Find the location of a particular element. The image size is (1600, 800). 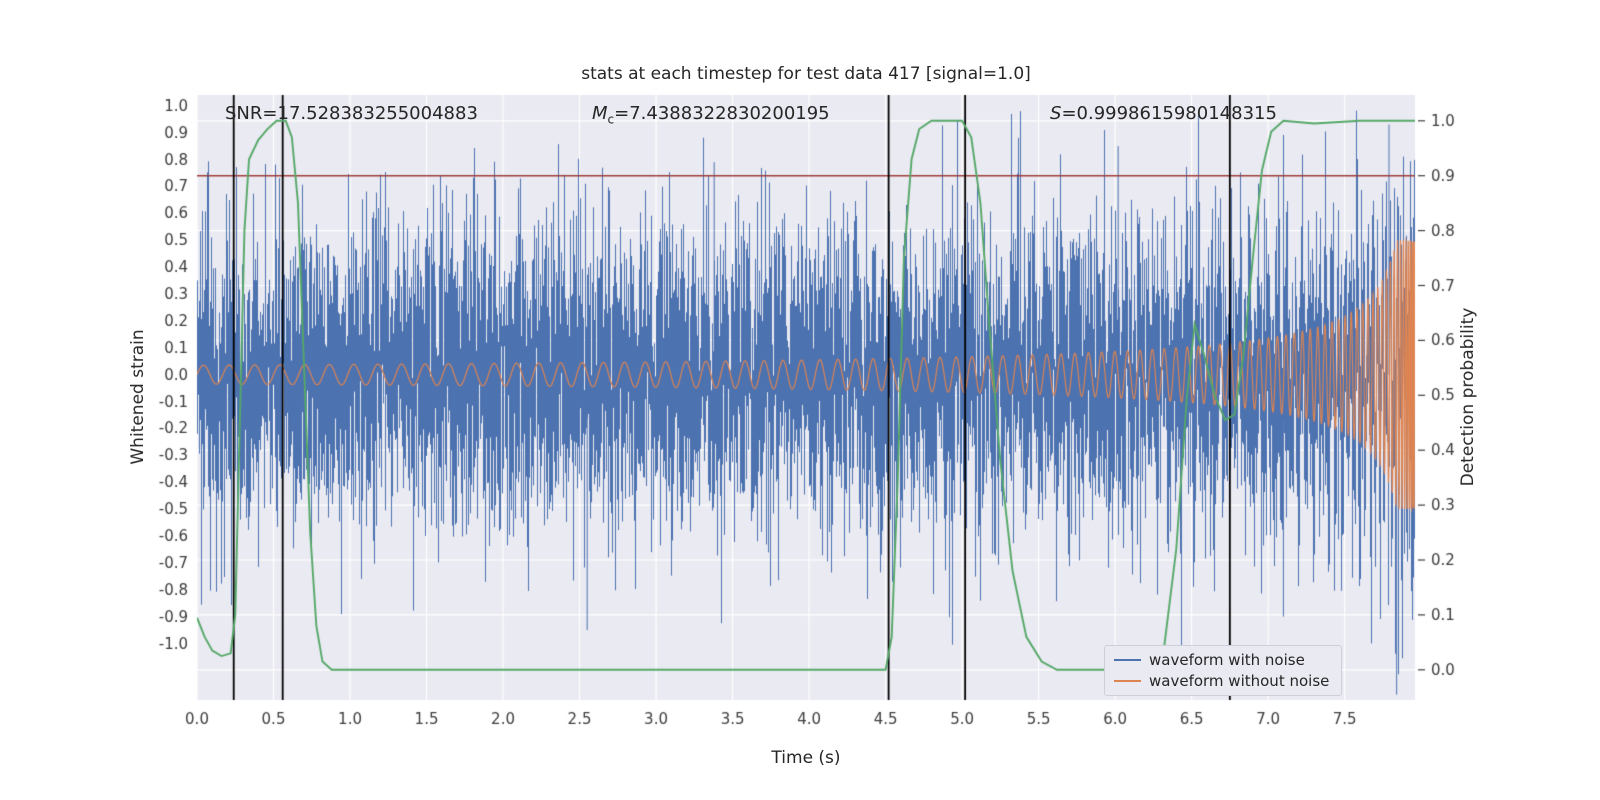

s-score-annotation: S=0.9998615980148315 is located at coordinates (1163, 113).